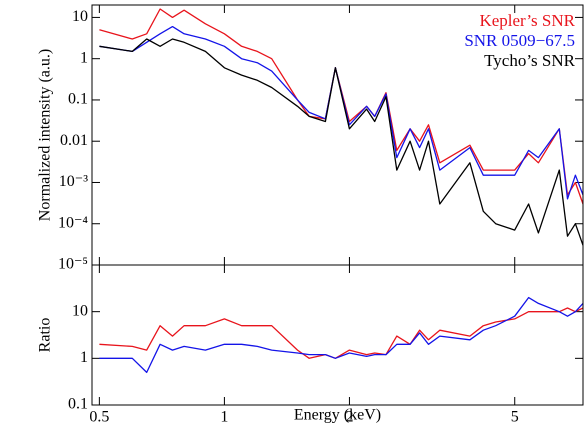  What do you see at coordinates (45, 135) in the screenshot?
I see `y-axis-label: Normalized intensity (a.u.)` at bounding box center [45, 135].